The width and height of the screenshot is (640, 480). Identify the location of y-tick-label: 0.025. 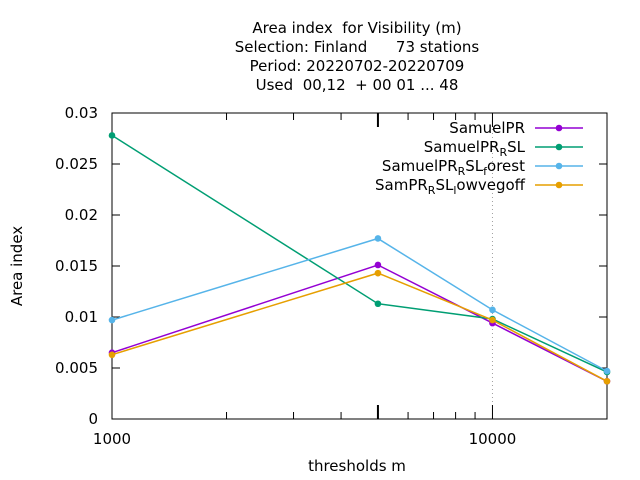
(76, 164).